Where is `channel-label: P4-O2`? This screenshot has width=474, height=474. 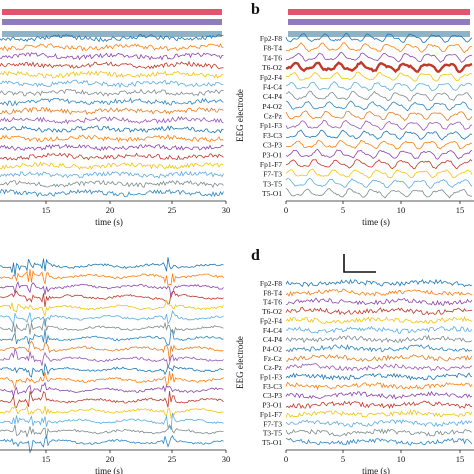
channel-label: P4-O2 is located at coordinates (272, 106).